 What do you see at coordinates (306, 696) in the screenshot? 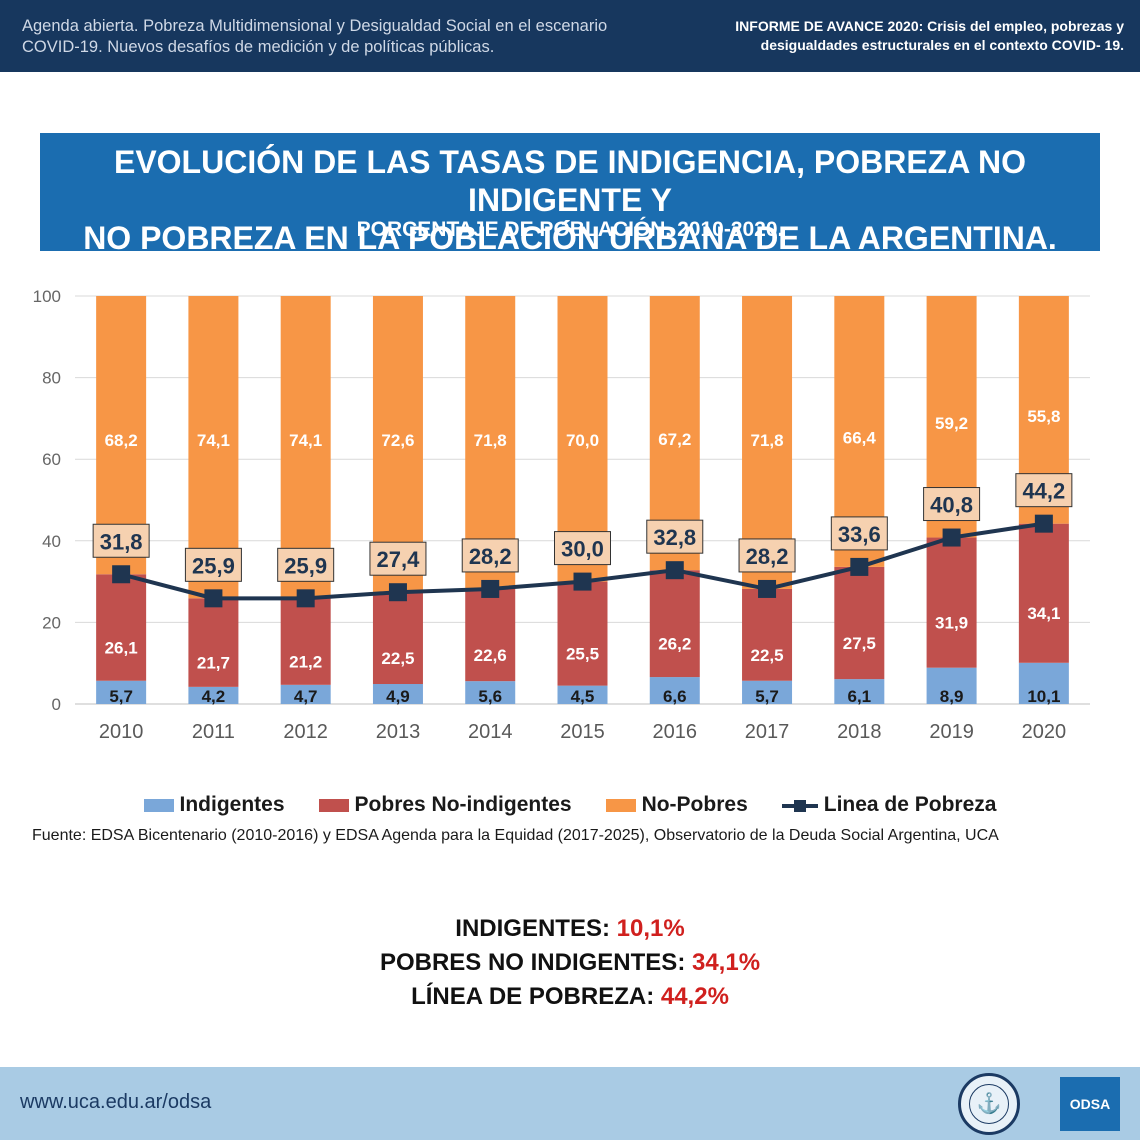
I see `data-label-indigentes: 4,7` at bounding box center [306, 696].